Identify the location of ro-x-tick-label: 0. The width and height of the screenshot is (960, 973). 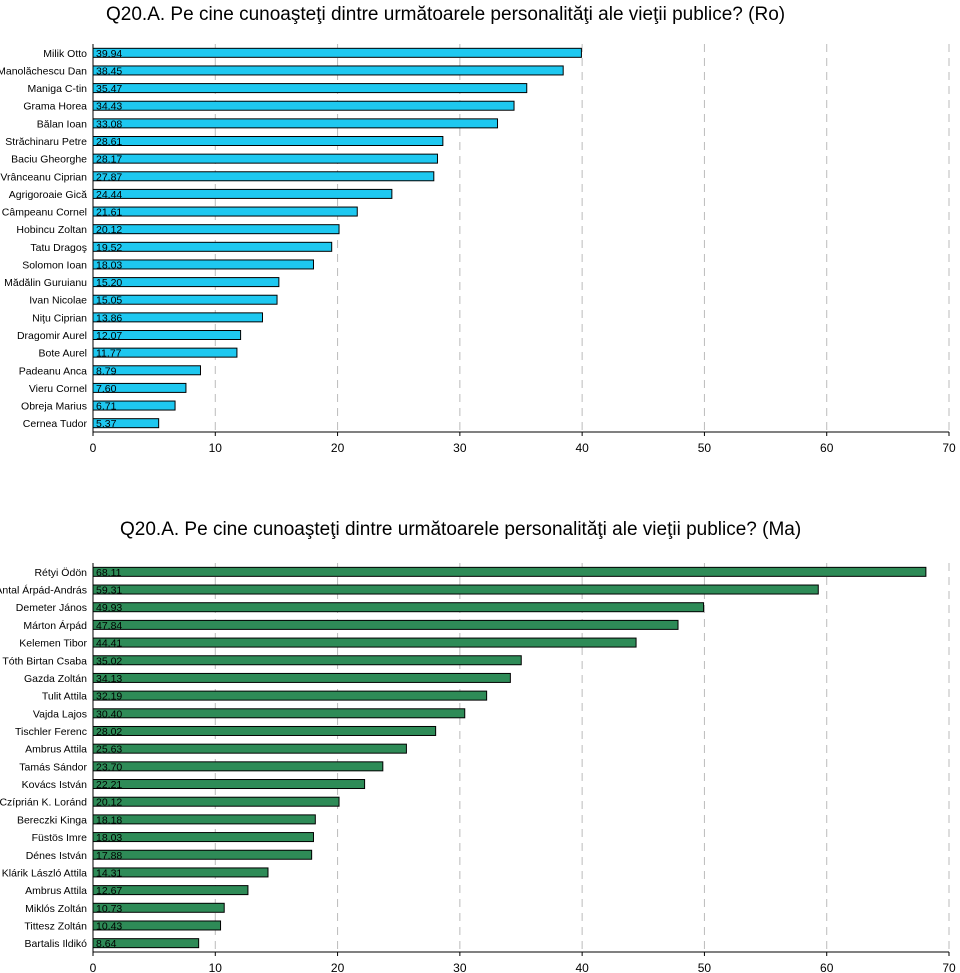
(93, 448).